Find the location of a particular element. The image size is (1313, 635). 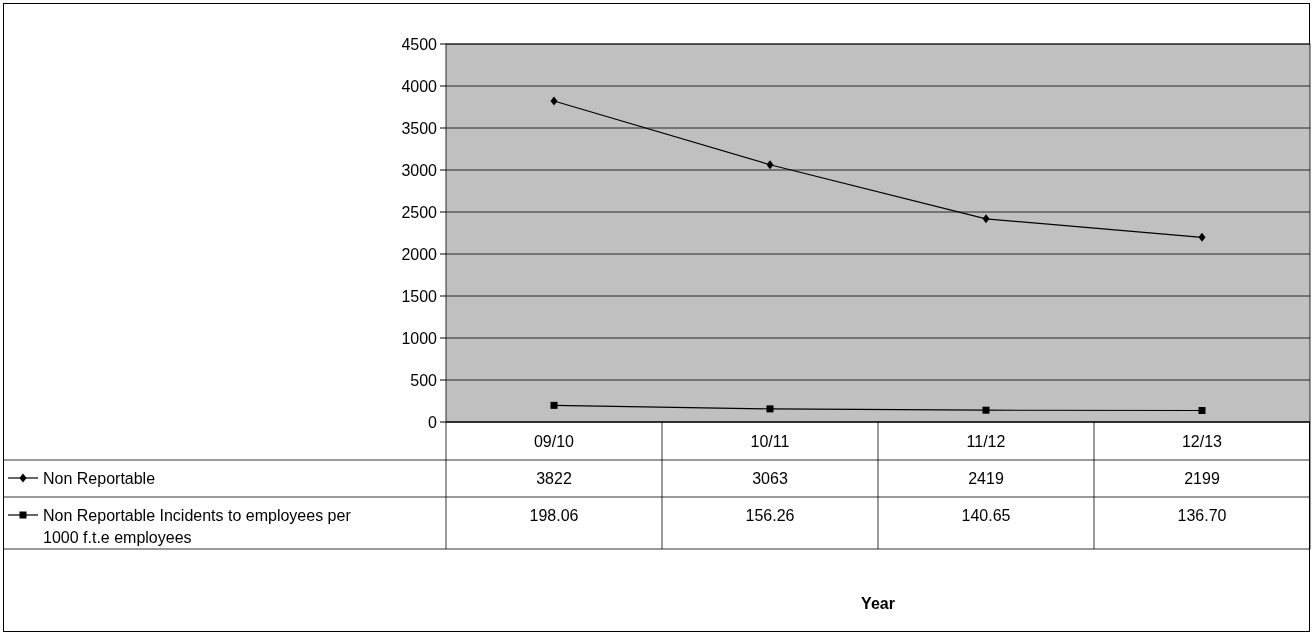

data-label: 3822 is located at coordinates (554, 478).